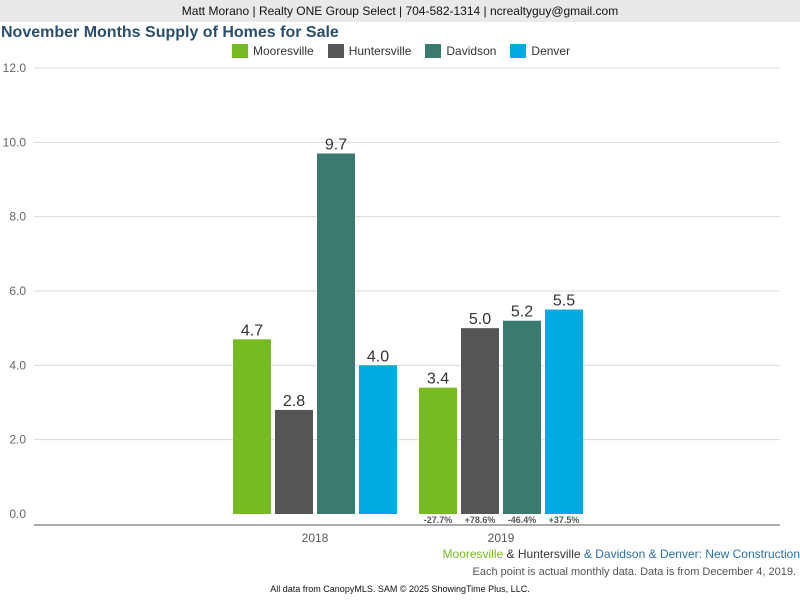  What do you see at coordinates (283, 51) in the screenshot?
I see `legend-label-mooresville: Mooresville` at bounding box center [283, 51].